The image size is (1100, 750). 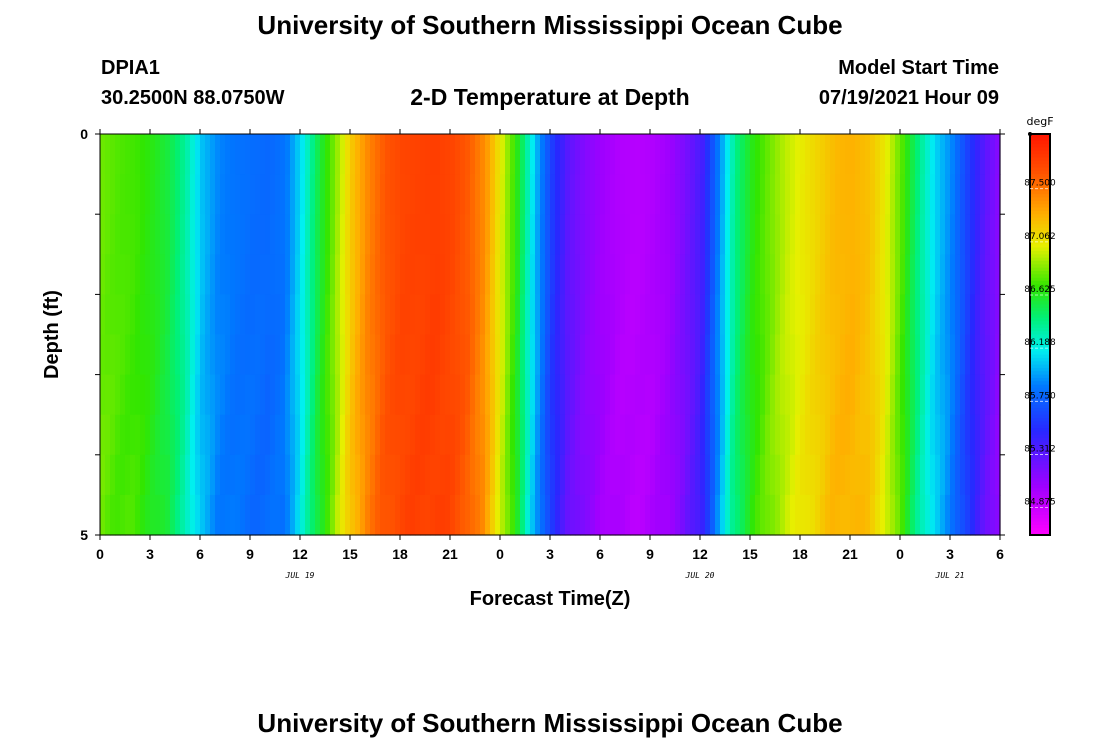 What do you see at coordinates (150, 554) in the screenshot?
I see `x-tick-label: 3` at bounding box center [150, 554].